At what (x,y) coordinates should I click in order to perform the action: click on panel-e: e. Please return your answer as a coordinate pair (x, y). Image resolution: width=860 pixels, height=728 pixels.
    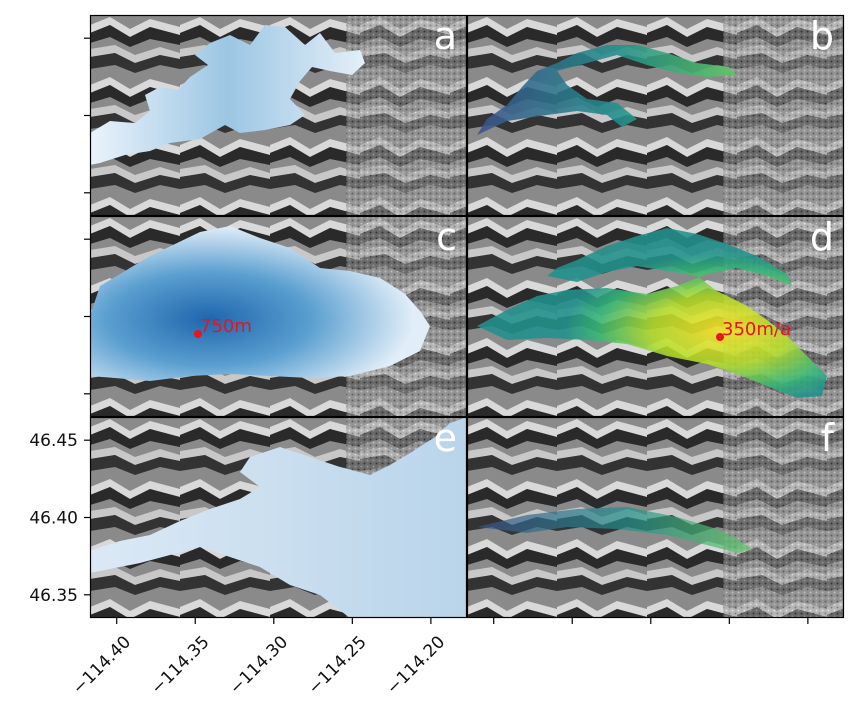
    Looking at the image, I should click on (278, 517).